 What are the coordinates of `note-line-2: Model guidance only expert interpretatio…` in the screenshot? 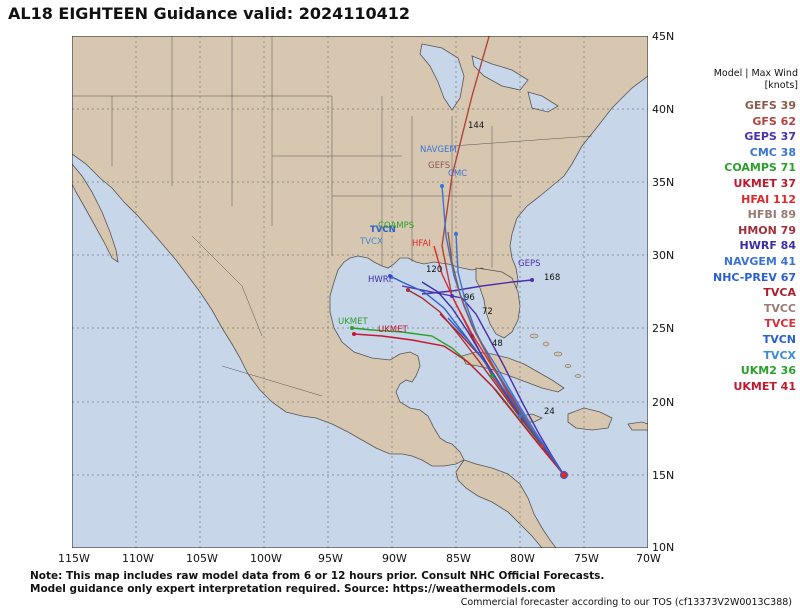 It's located at (293, 589).